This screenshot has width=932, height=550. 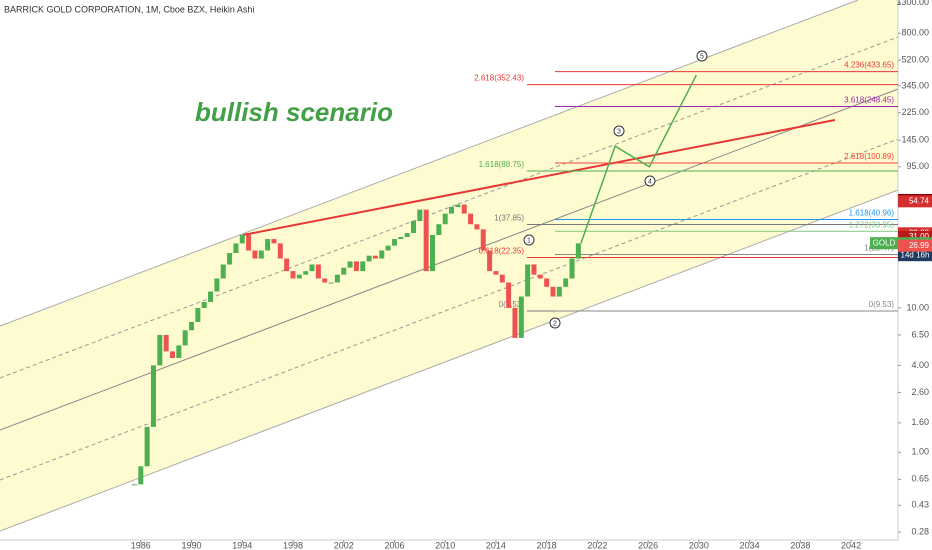 I want to click on y-tick-label: 95.00, so click(x=917, y=166).